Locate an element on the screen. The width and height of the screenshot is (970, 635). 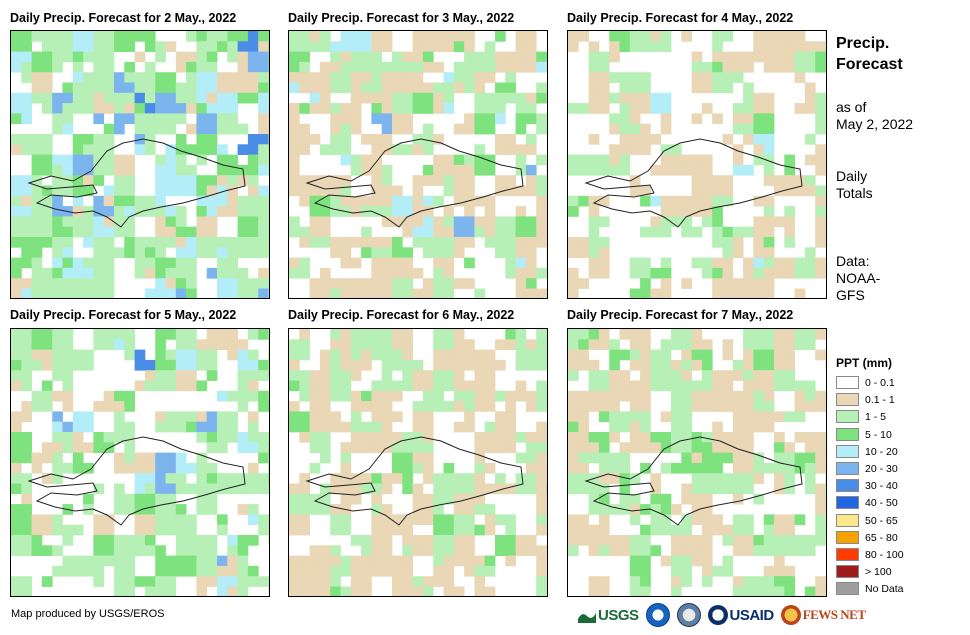
legend-item: 0 - 0.1 is located at coordinates (865, 383).